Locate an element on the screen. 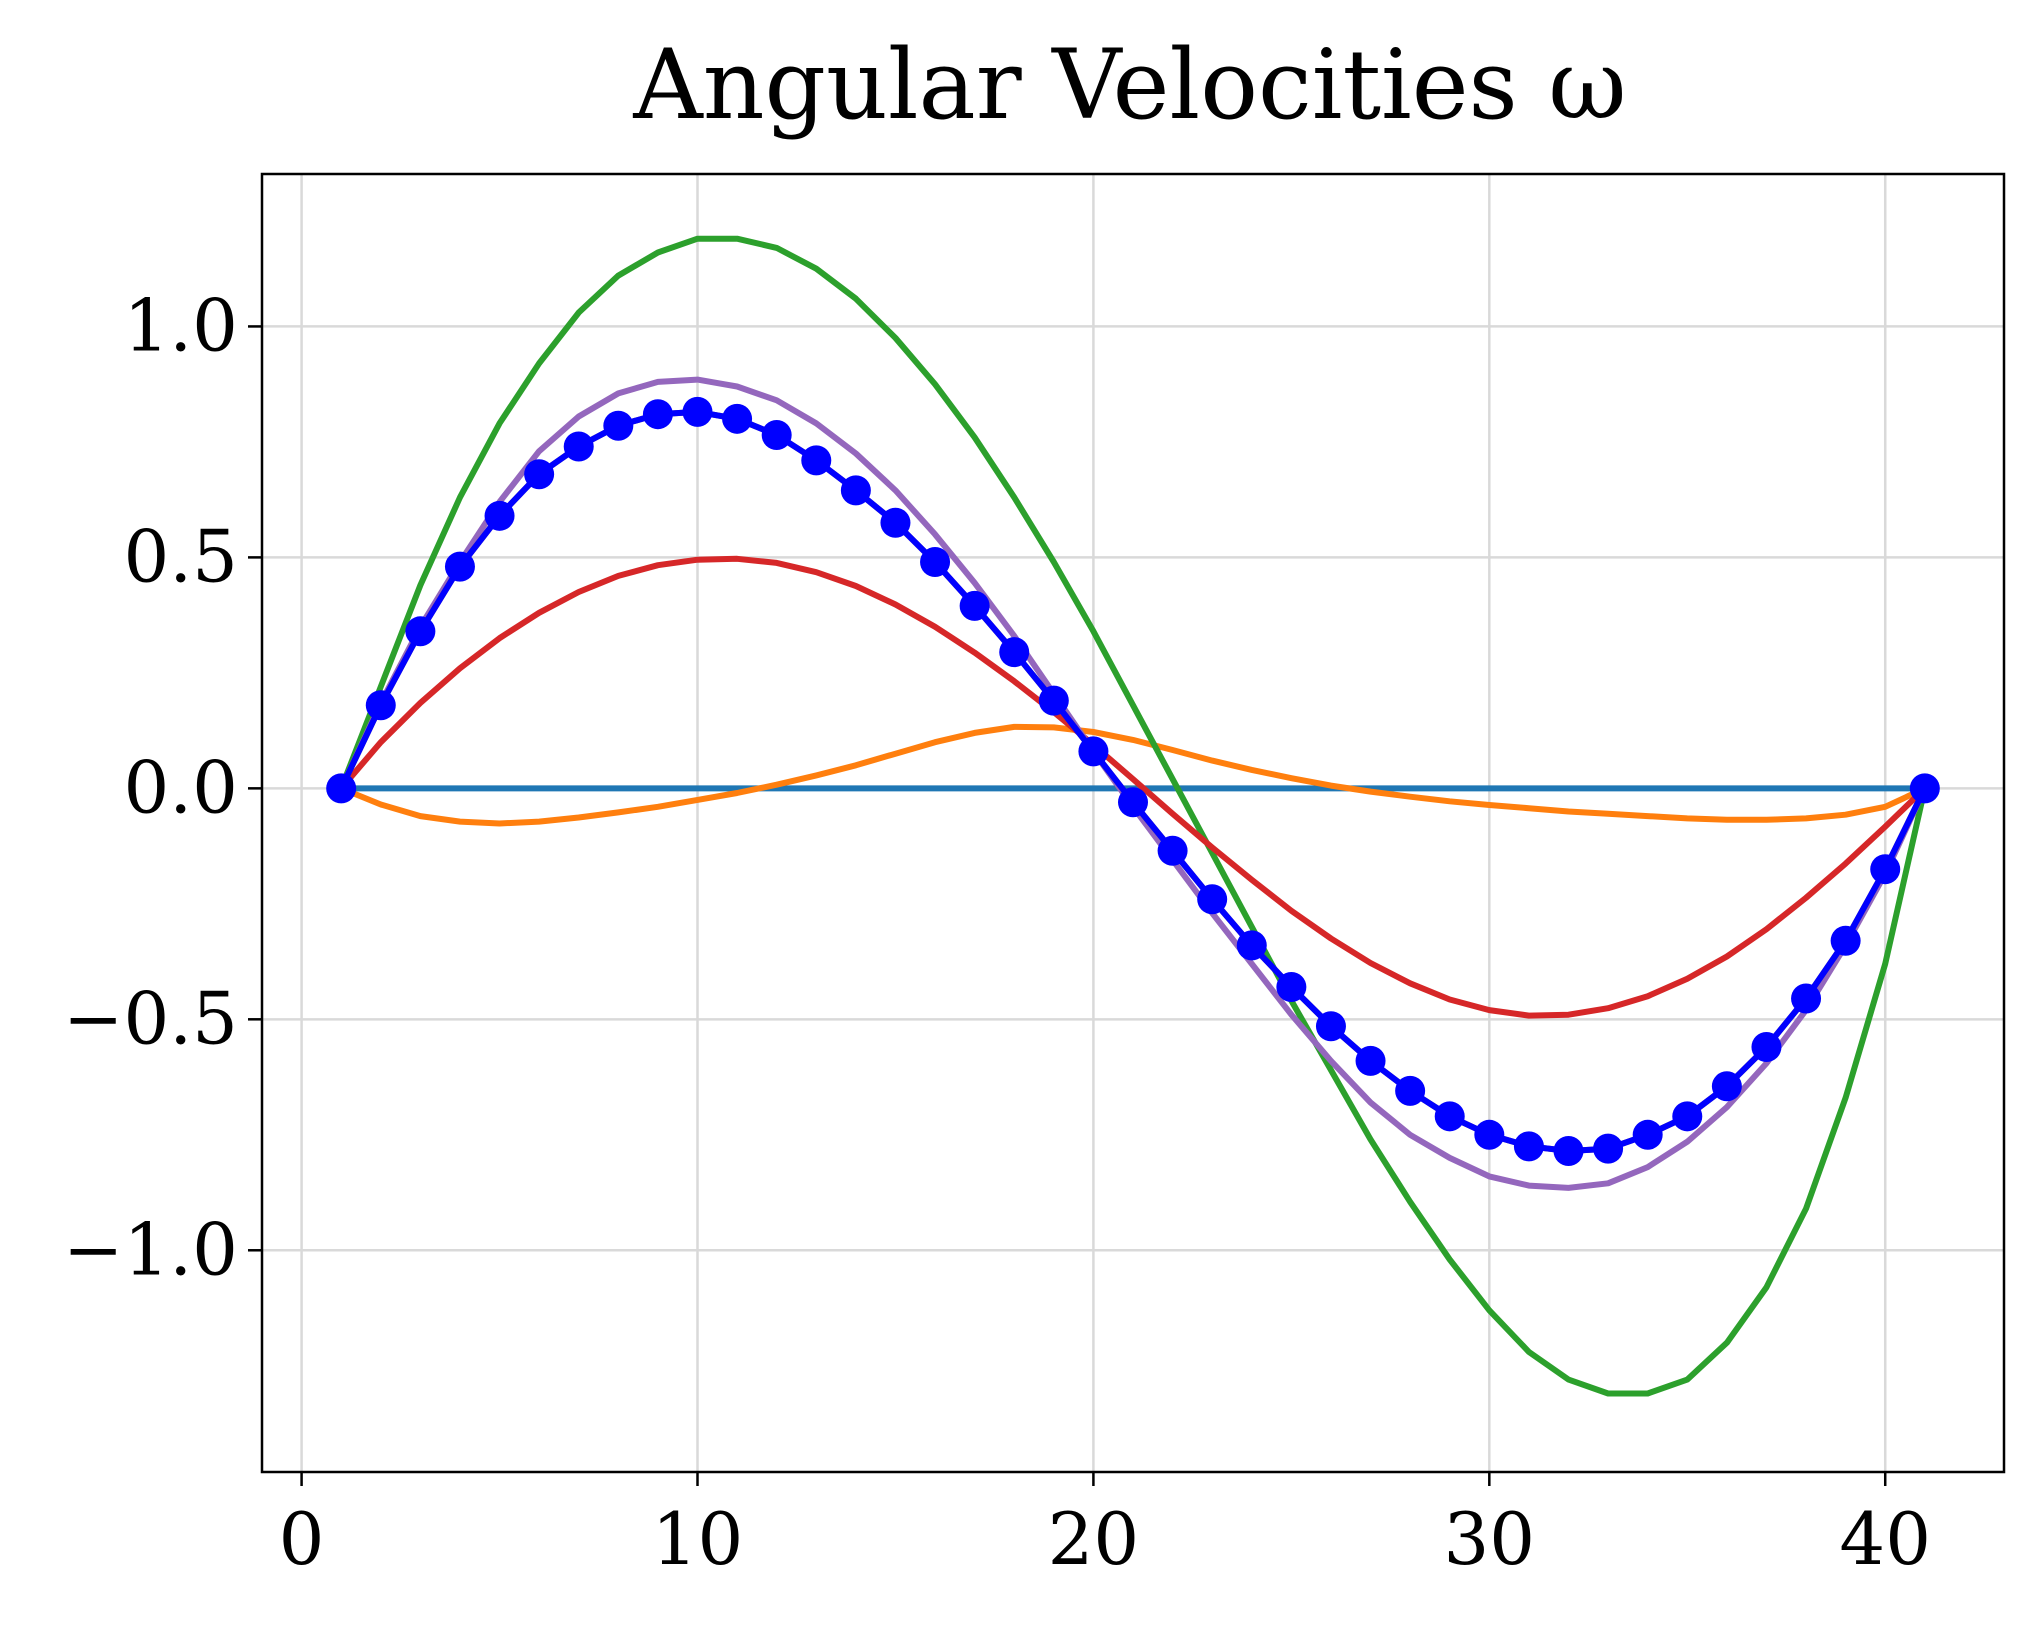 The width and height of the screenshot is (2034, 1629). series-line is located at coordinates (1133, 775).